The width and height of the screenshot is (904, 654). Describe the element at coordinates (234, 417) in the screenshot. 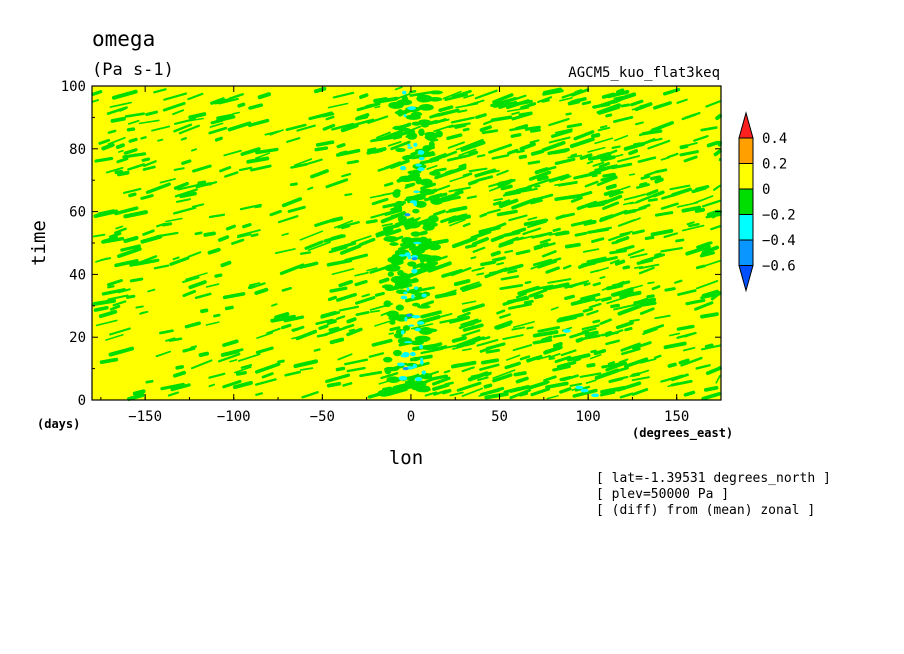

I see `x-tick-label: −100` at that location.